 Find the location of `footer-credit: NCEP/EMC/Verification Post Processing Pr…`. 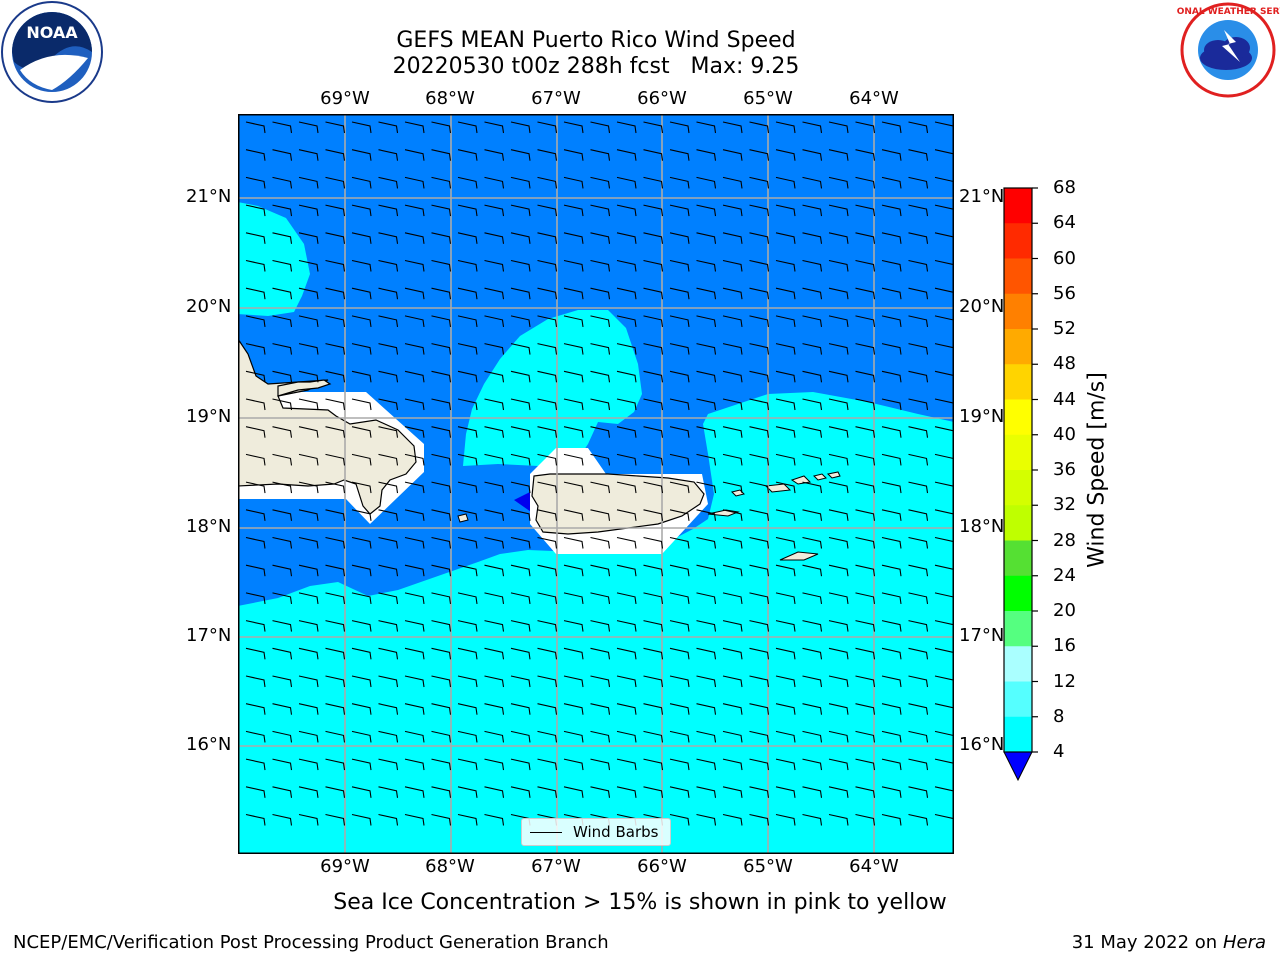

footer-credit: NCEP/EMC/Verification Post Processing Pr… is located at coordinates (311, 942).